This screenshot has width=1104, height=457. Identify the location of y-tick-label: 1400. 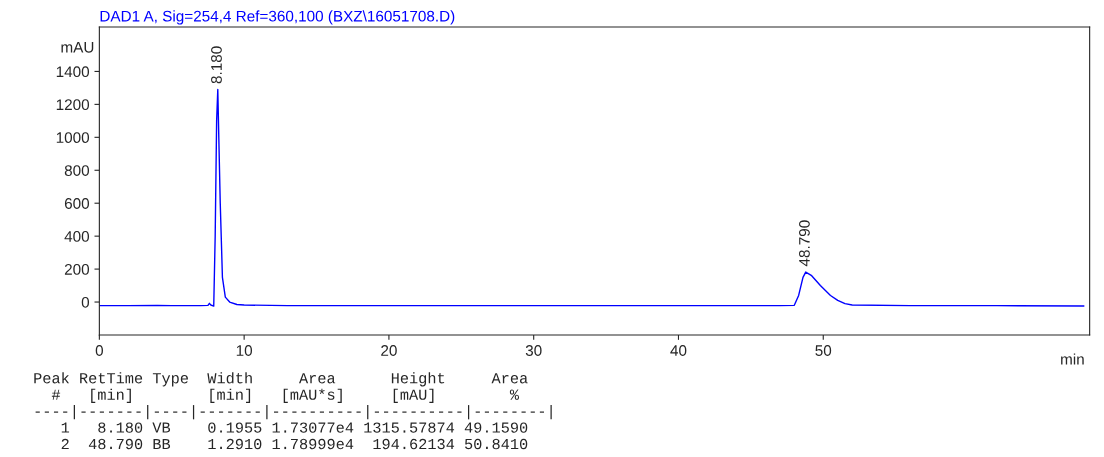
(73, 72).